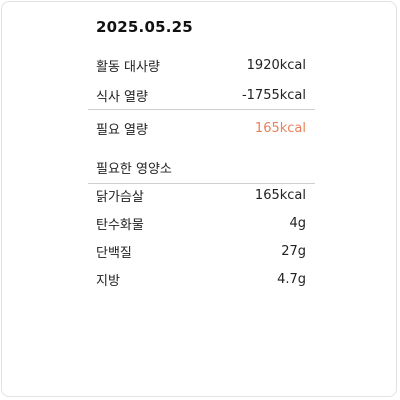  Describe the element at coordinates (128, 67) in the screenshot. I see `row-label: 활동 대사량` at that location.